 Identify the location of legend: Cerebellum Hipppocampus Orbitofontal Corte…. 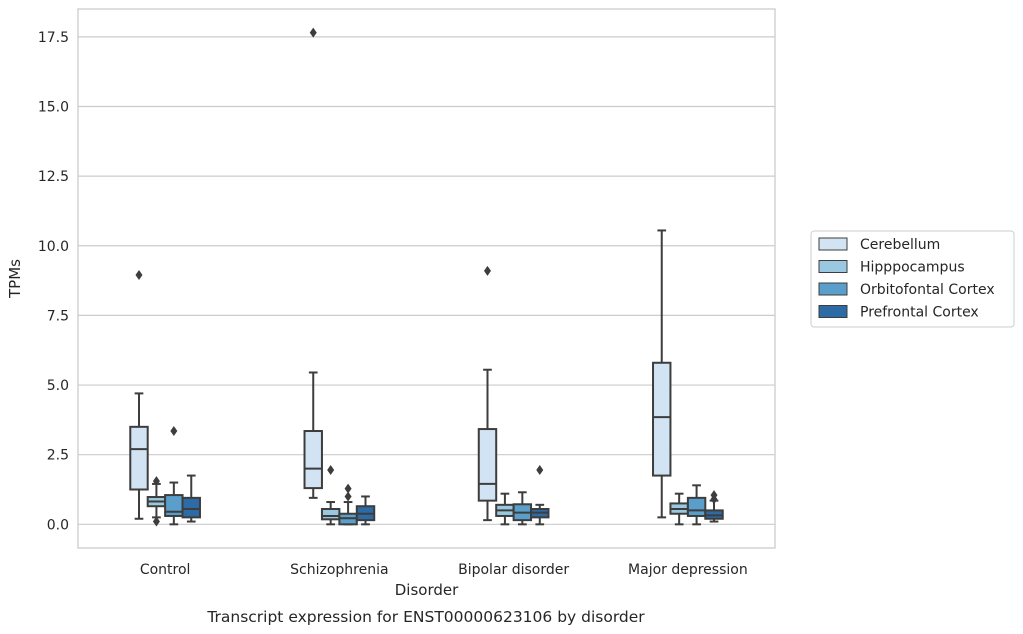
(912, 279).